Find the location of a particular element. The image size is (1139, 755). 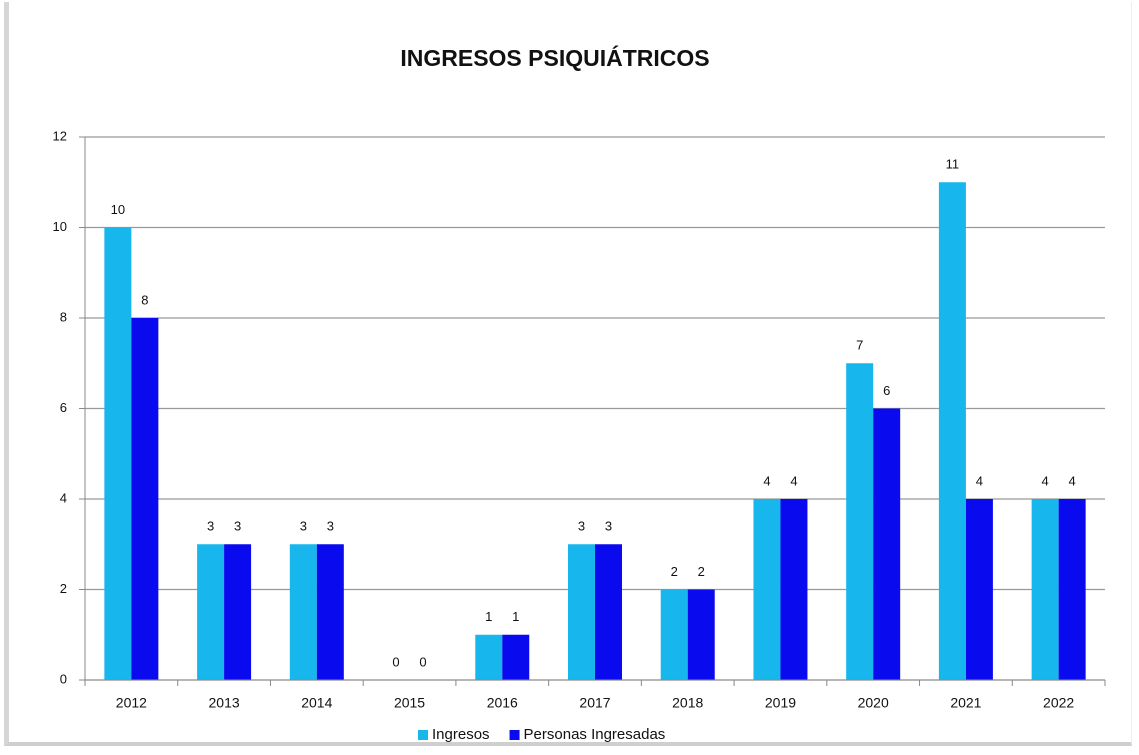

y-tick-label: 8 is located at coordinates (63, 316).